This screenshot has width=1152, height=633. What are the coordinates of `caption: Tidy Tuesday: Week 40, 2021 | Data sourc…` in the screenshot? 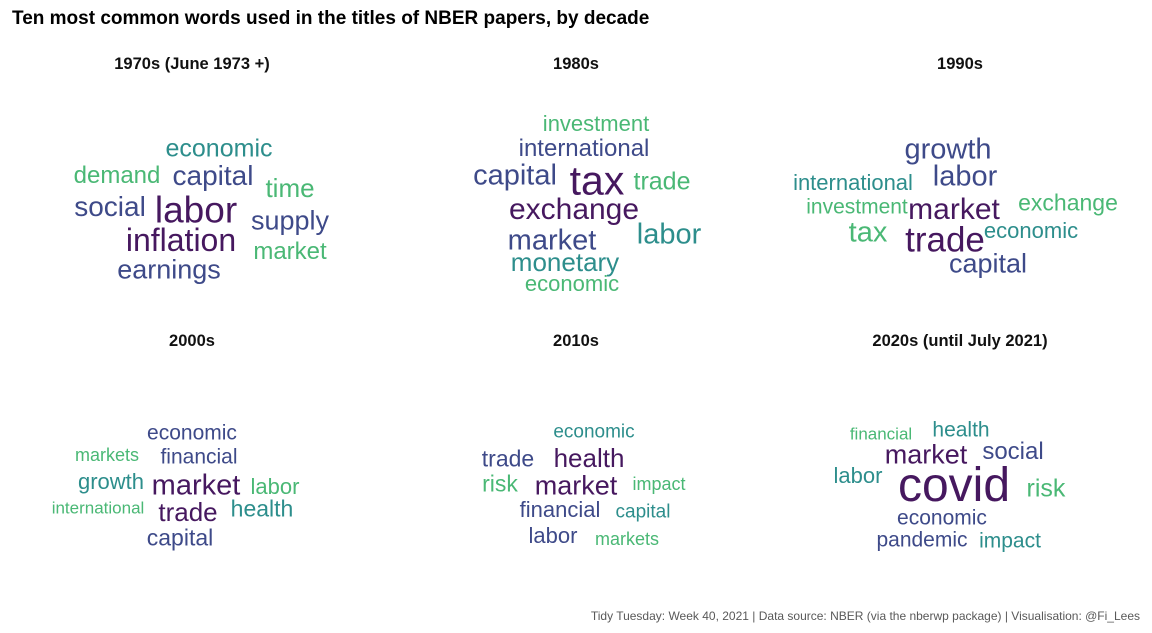 It's located at (865, 616).